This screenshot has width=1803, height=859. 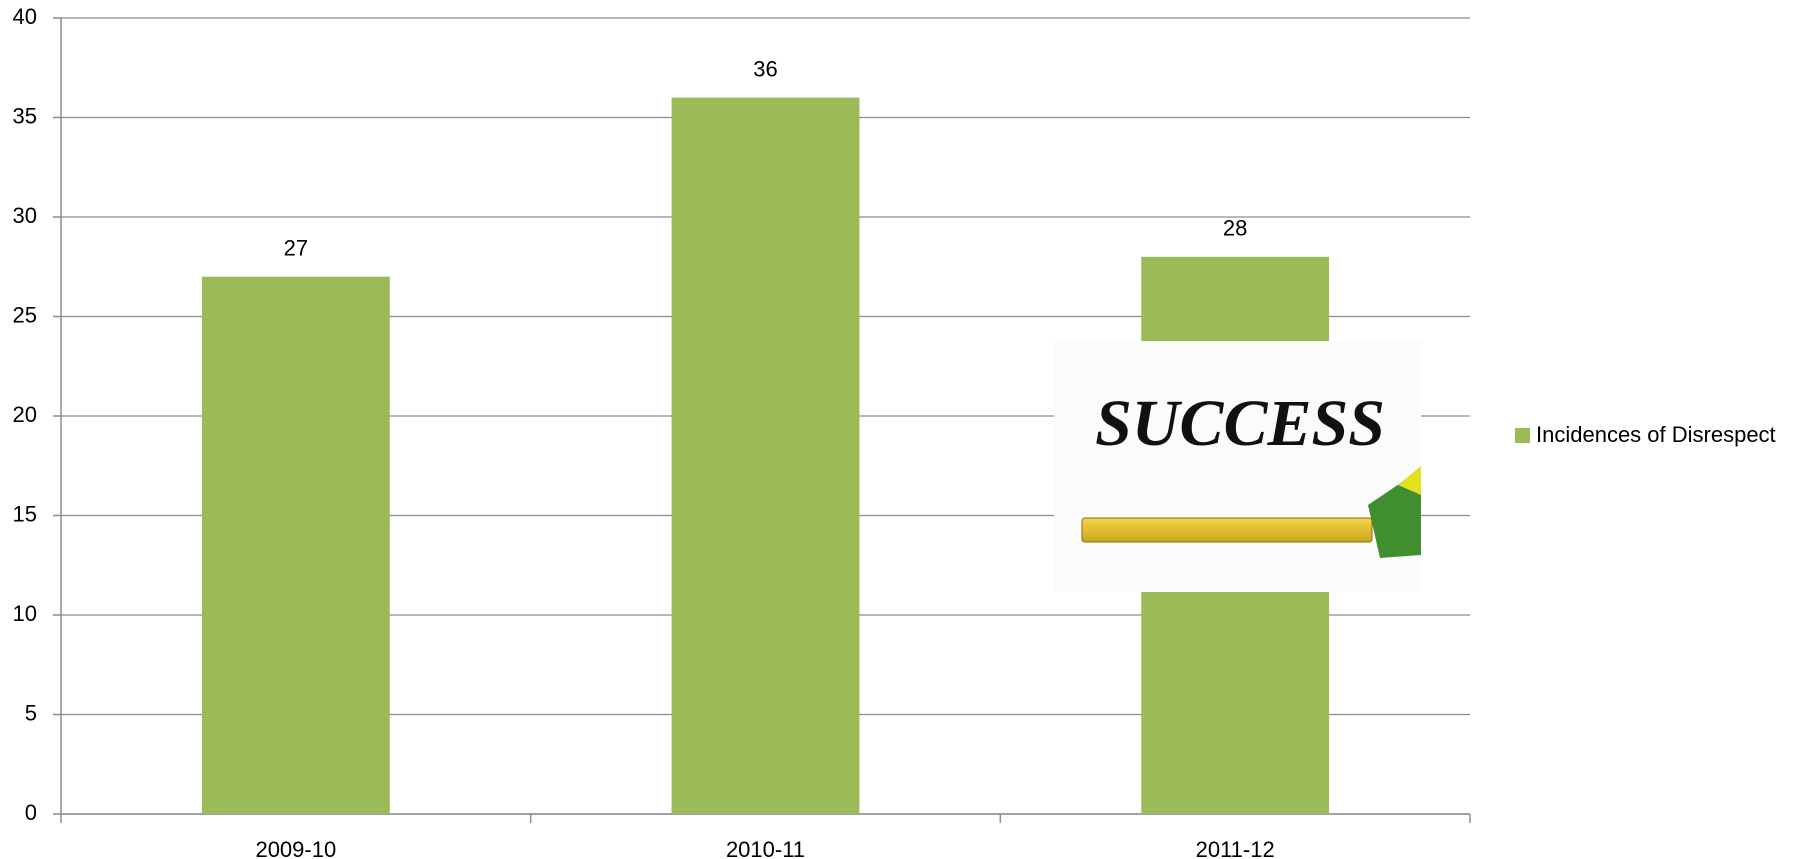 I want to click on y-tick-label: 30, so click(x=25, y=215).